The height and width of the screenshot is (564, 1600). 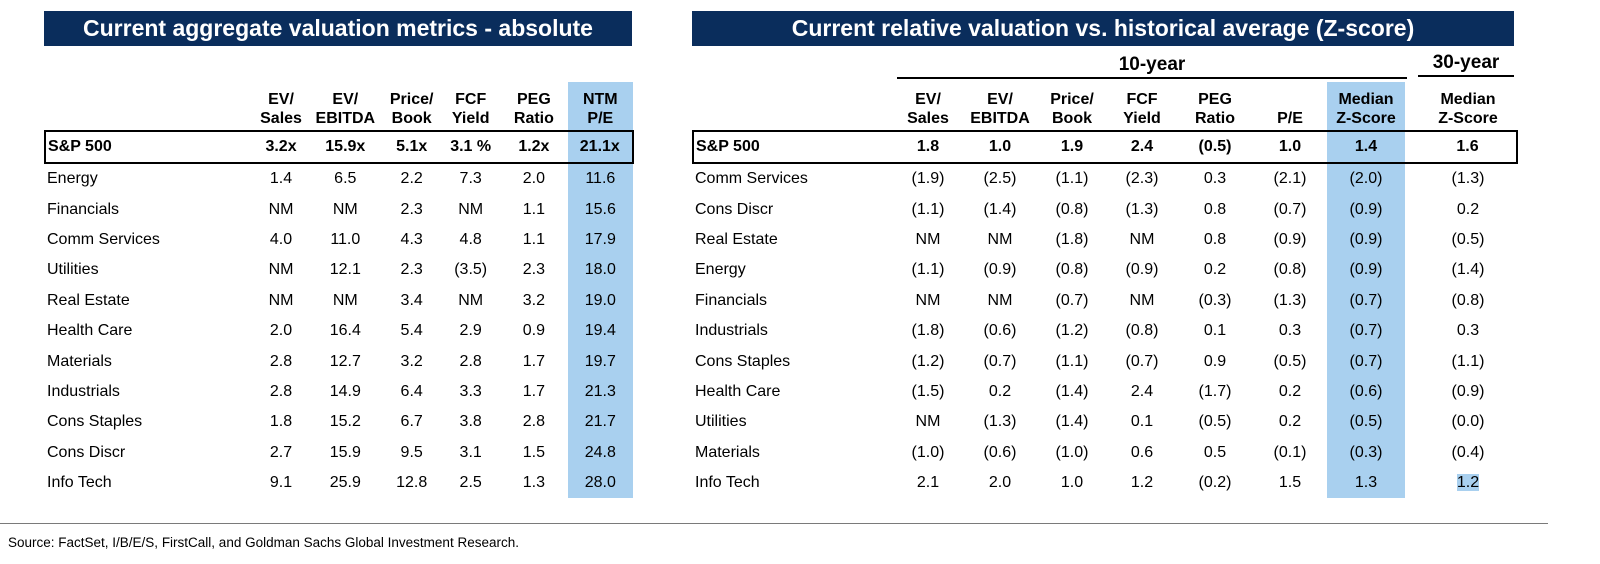 I want to click on column-header: Median Z-Score, so click(x=1366, y=107).